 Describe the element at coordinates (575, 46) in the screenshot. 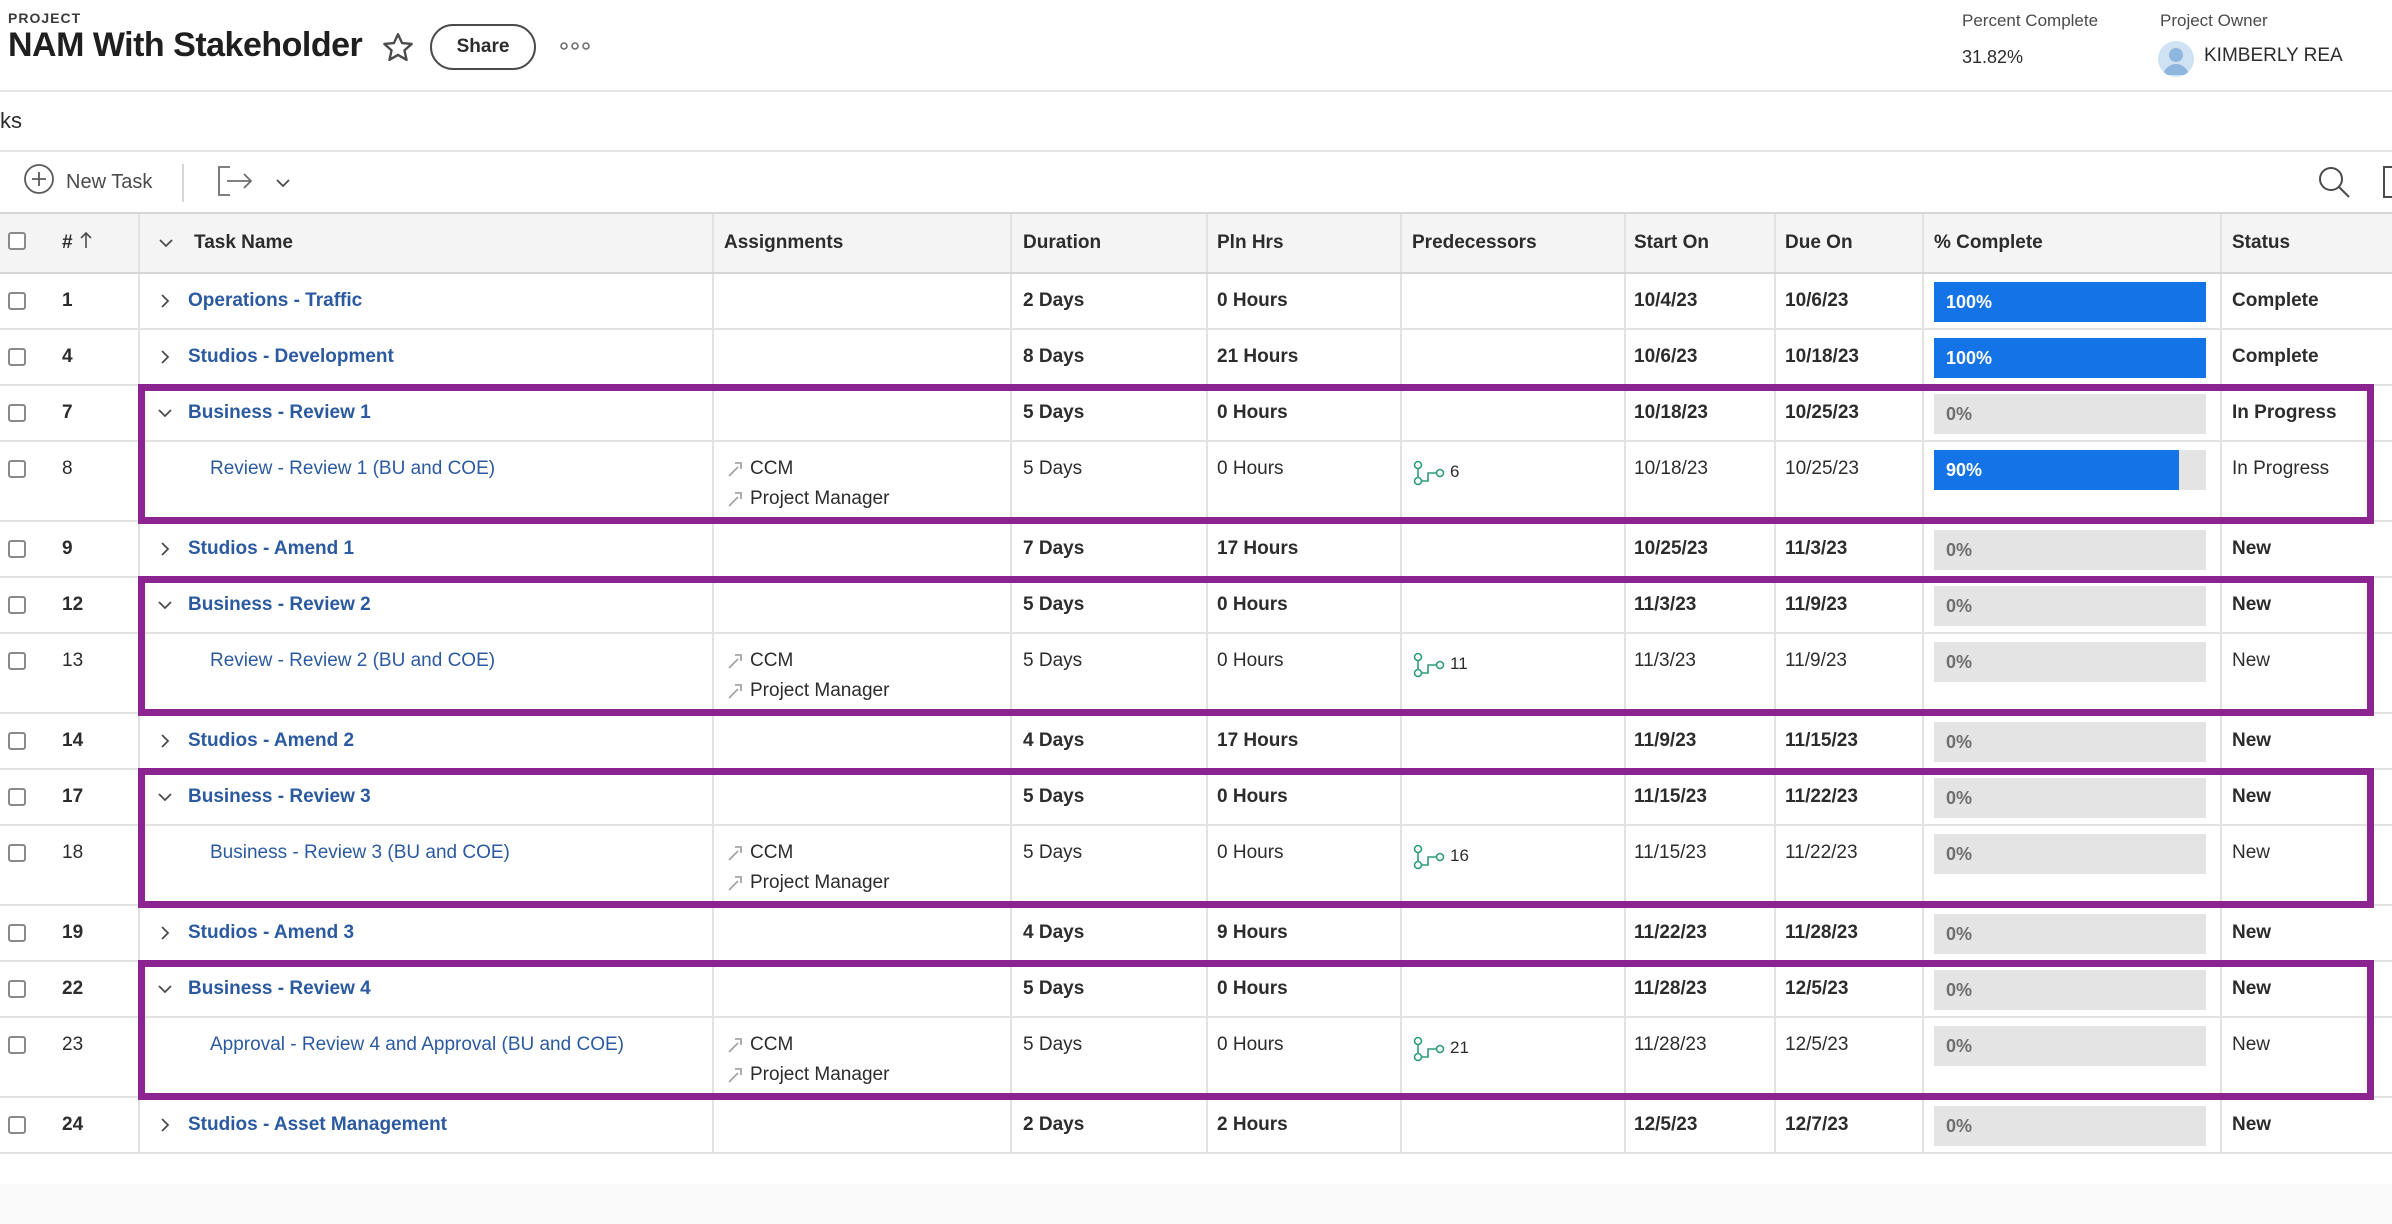

I see `more-icon` at that location.